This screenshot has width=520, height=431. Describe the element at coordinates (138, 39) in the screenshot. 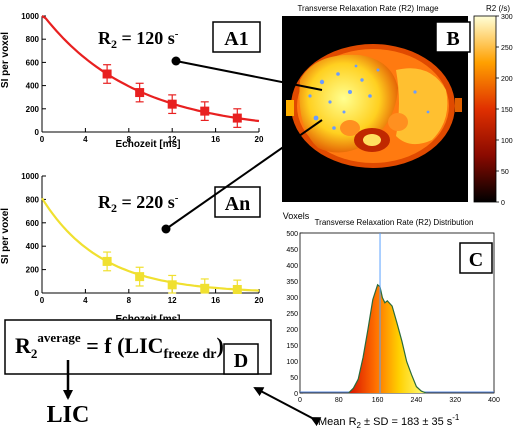

I see `a1-r2-annotation: R2 = 120 s-` at that location.